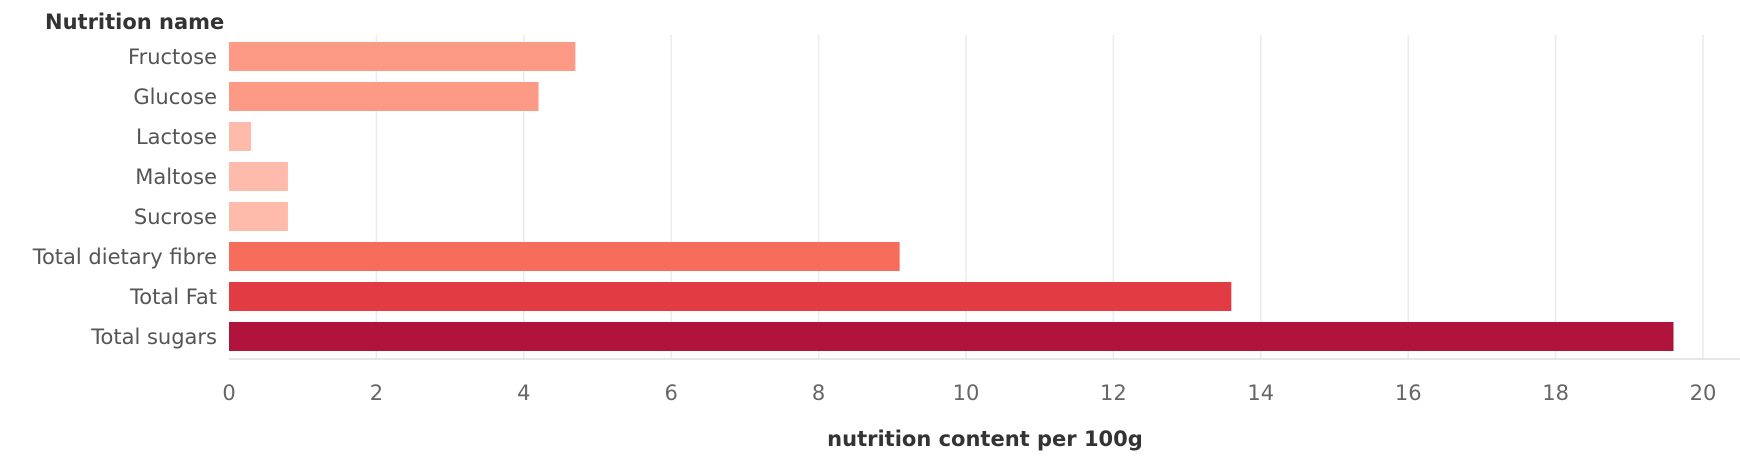 This screenshot has height=476, width=1740. I want to click on category-label: Fructose, so click(172, 57).